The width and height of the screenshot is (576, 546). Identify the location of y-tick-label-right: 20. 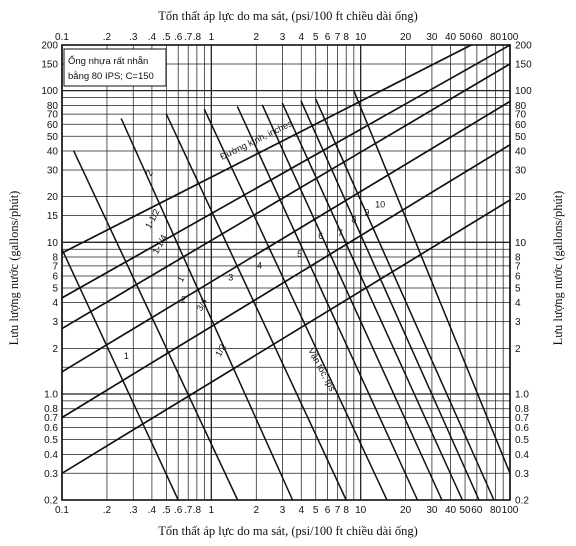
(521, 197).